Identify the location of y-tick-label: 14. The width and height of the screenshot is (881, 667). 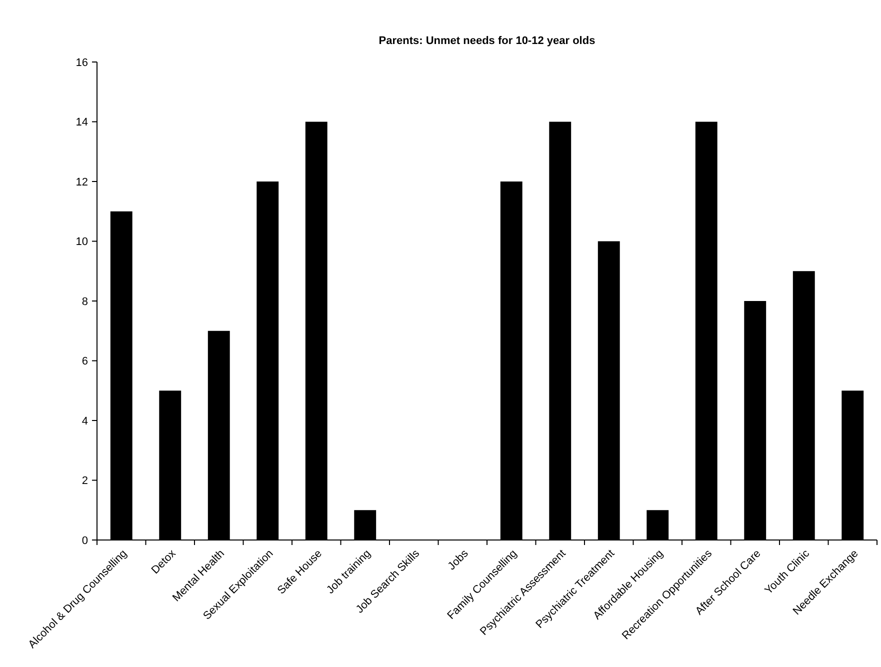
(82, 122).